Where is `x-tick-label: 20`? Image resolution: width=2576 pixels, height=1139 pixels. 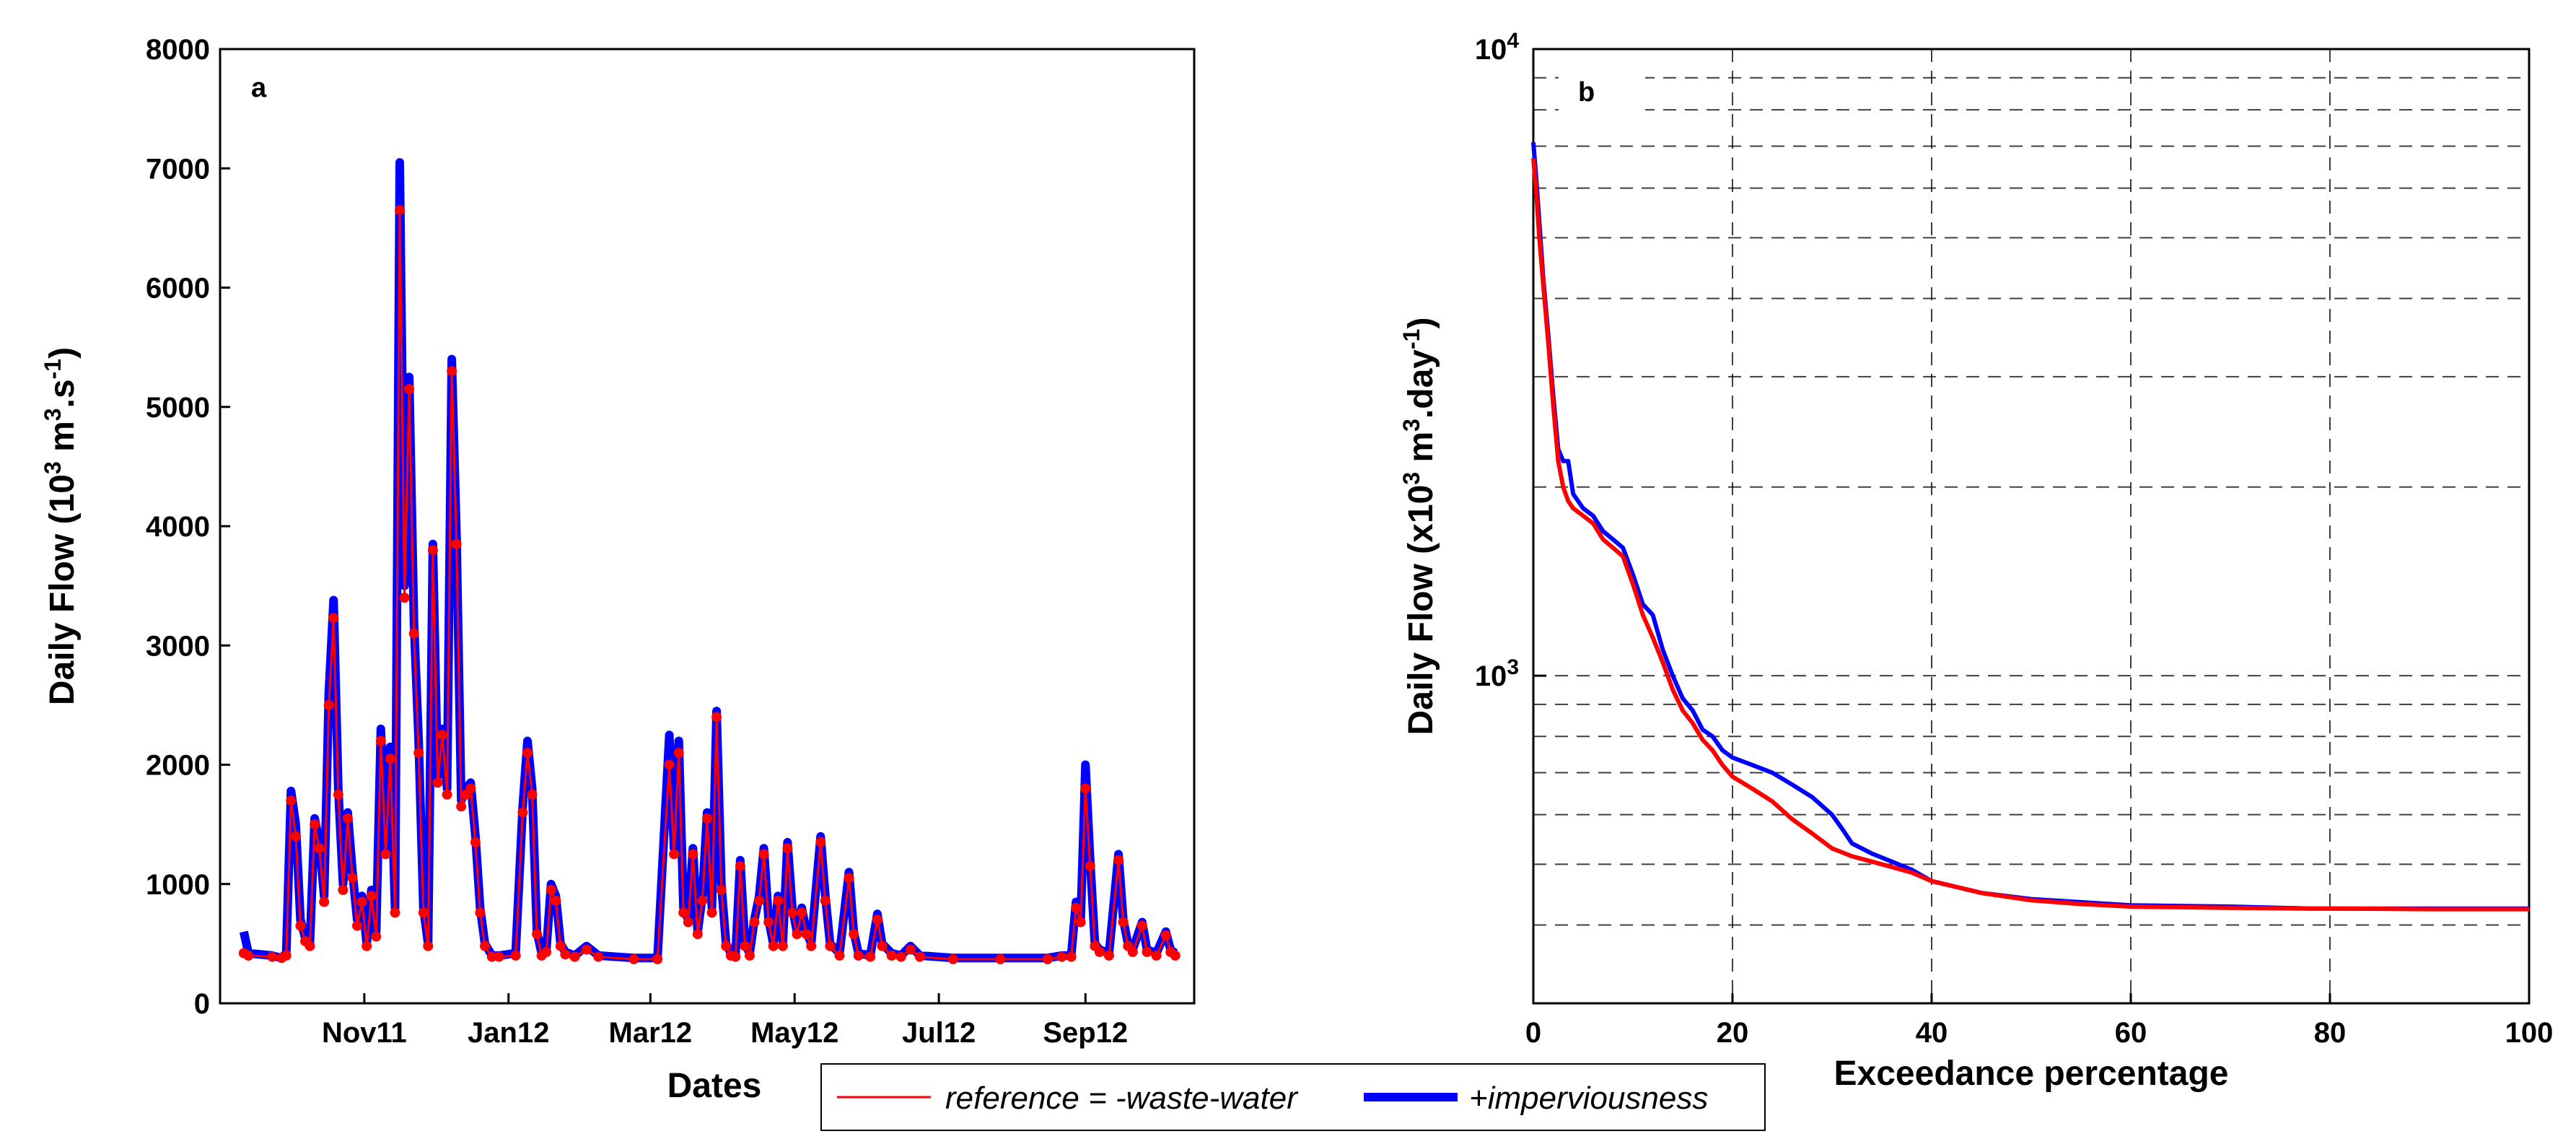
x-tick-label: 20 is located at coordinates (1733, 1033).